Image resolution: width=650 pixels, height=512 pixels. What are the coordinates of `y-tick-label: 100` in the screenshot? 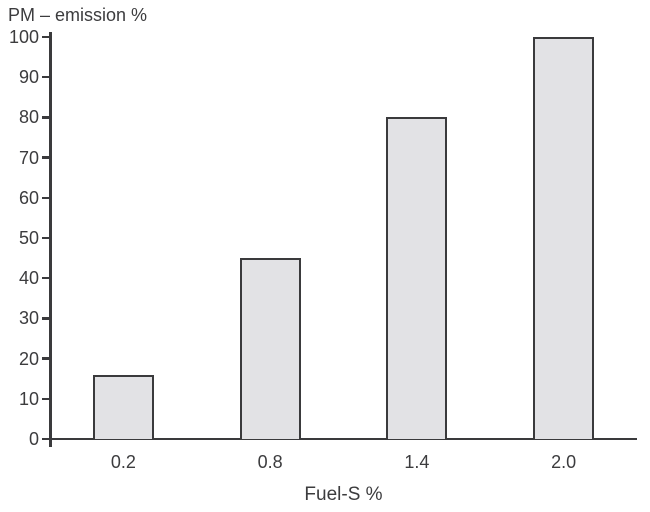 It's located at (23, 37).